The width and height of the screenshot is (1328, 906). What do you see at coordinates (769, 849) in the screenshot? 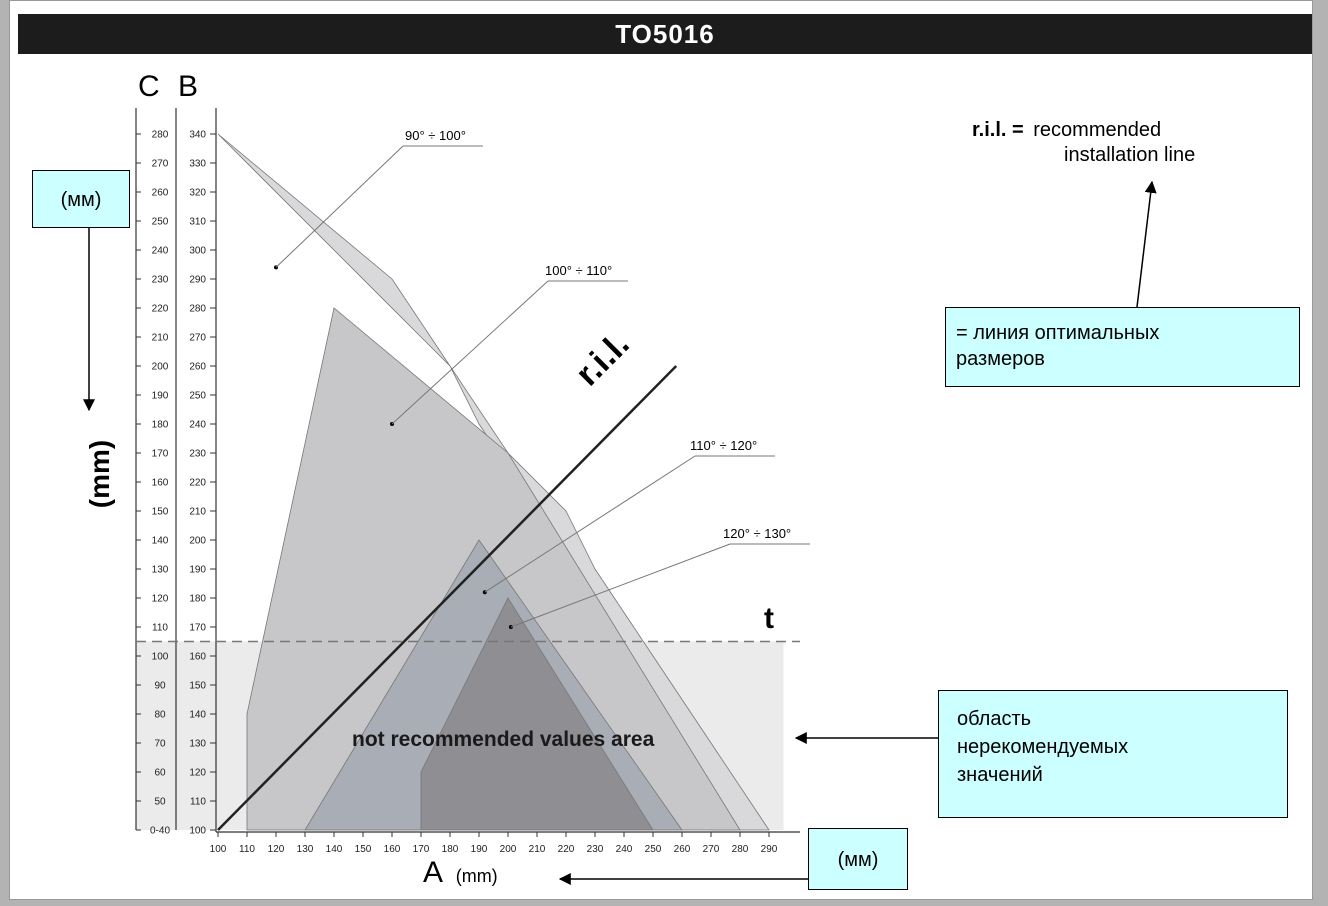
I see `a-tick-label-19: 290` at bounding box center [769, 849].